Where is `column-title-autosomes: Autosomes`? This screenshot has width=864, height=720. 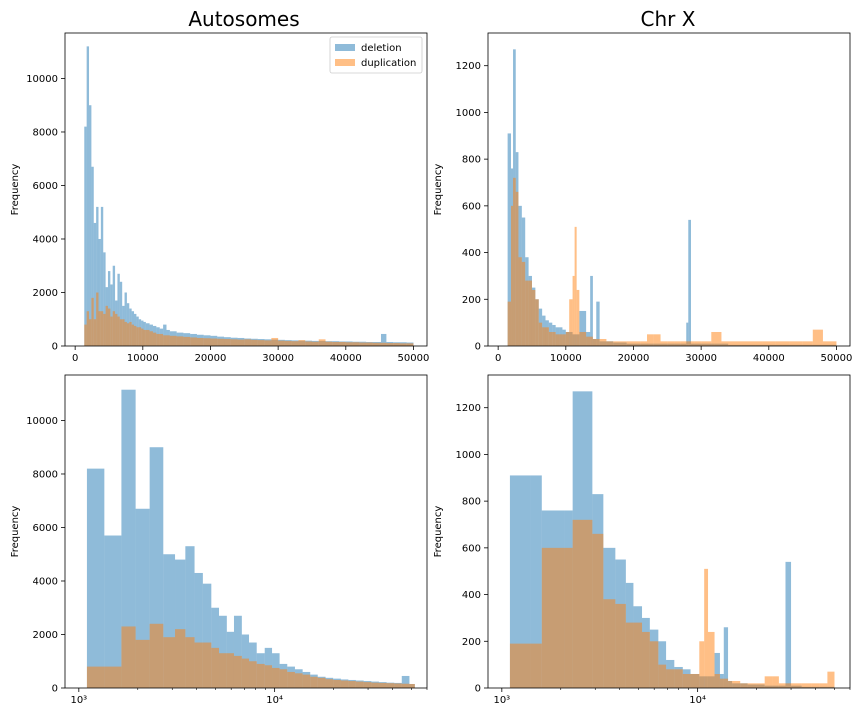 column-title-autosomes: Autosomes is located at coordinates (243, 19).